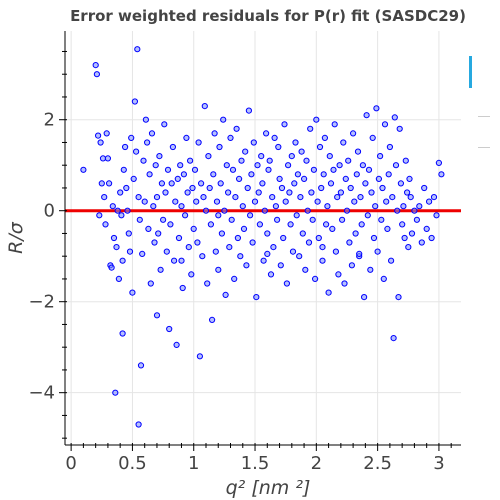  What do you see at coordinates (470, 72) in the screenshot?
I see `toolbar-active-indicator` at bounding box center [470, 72].